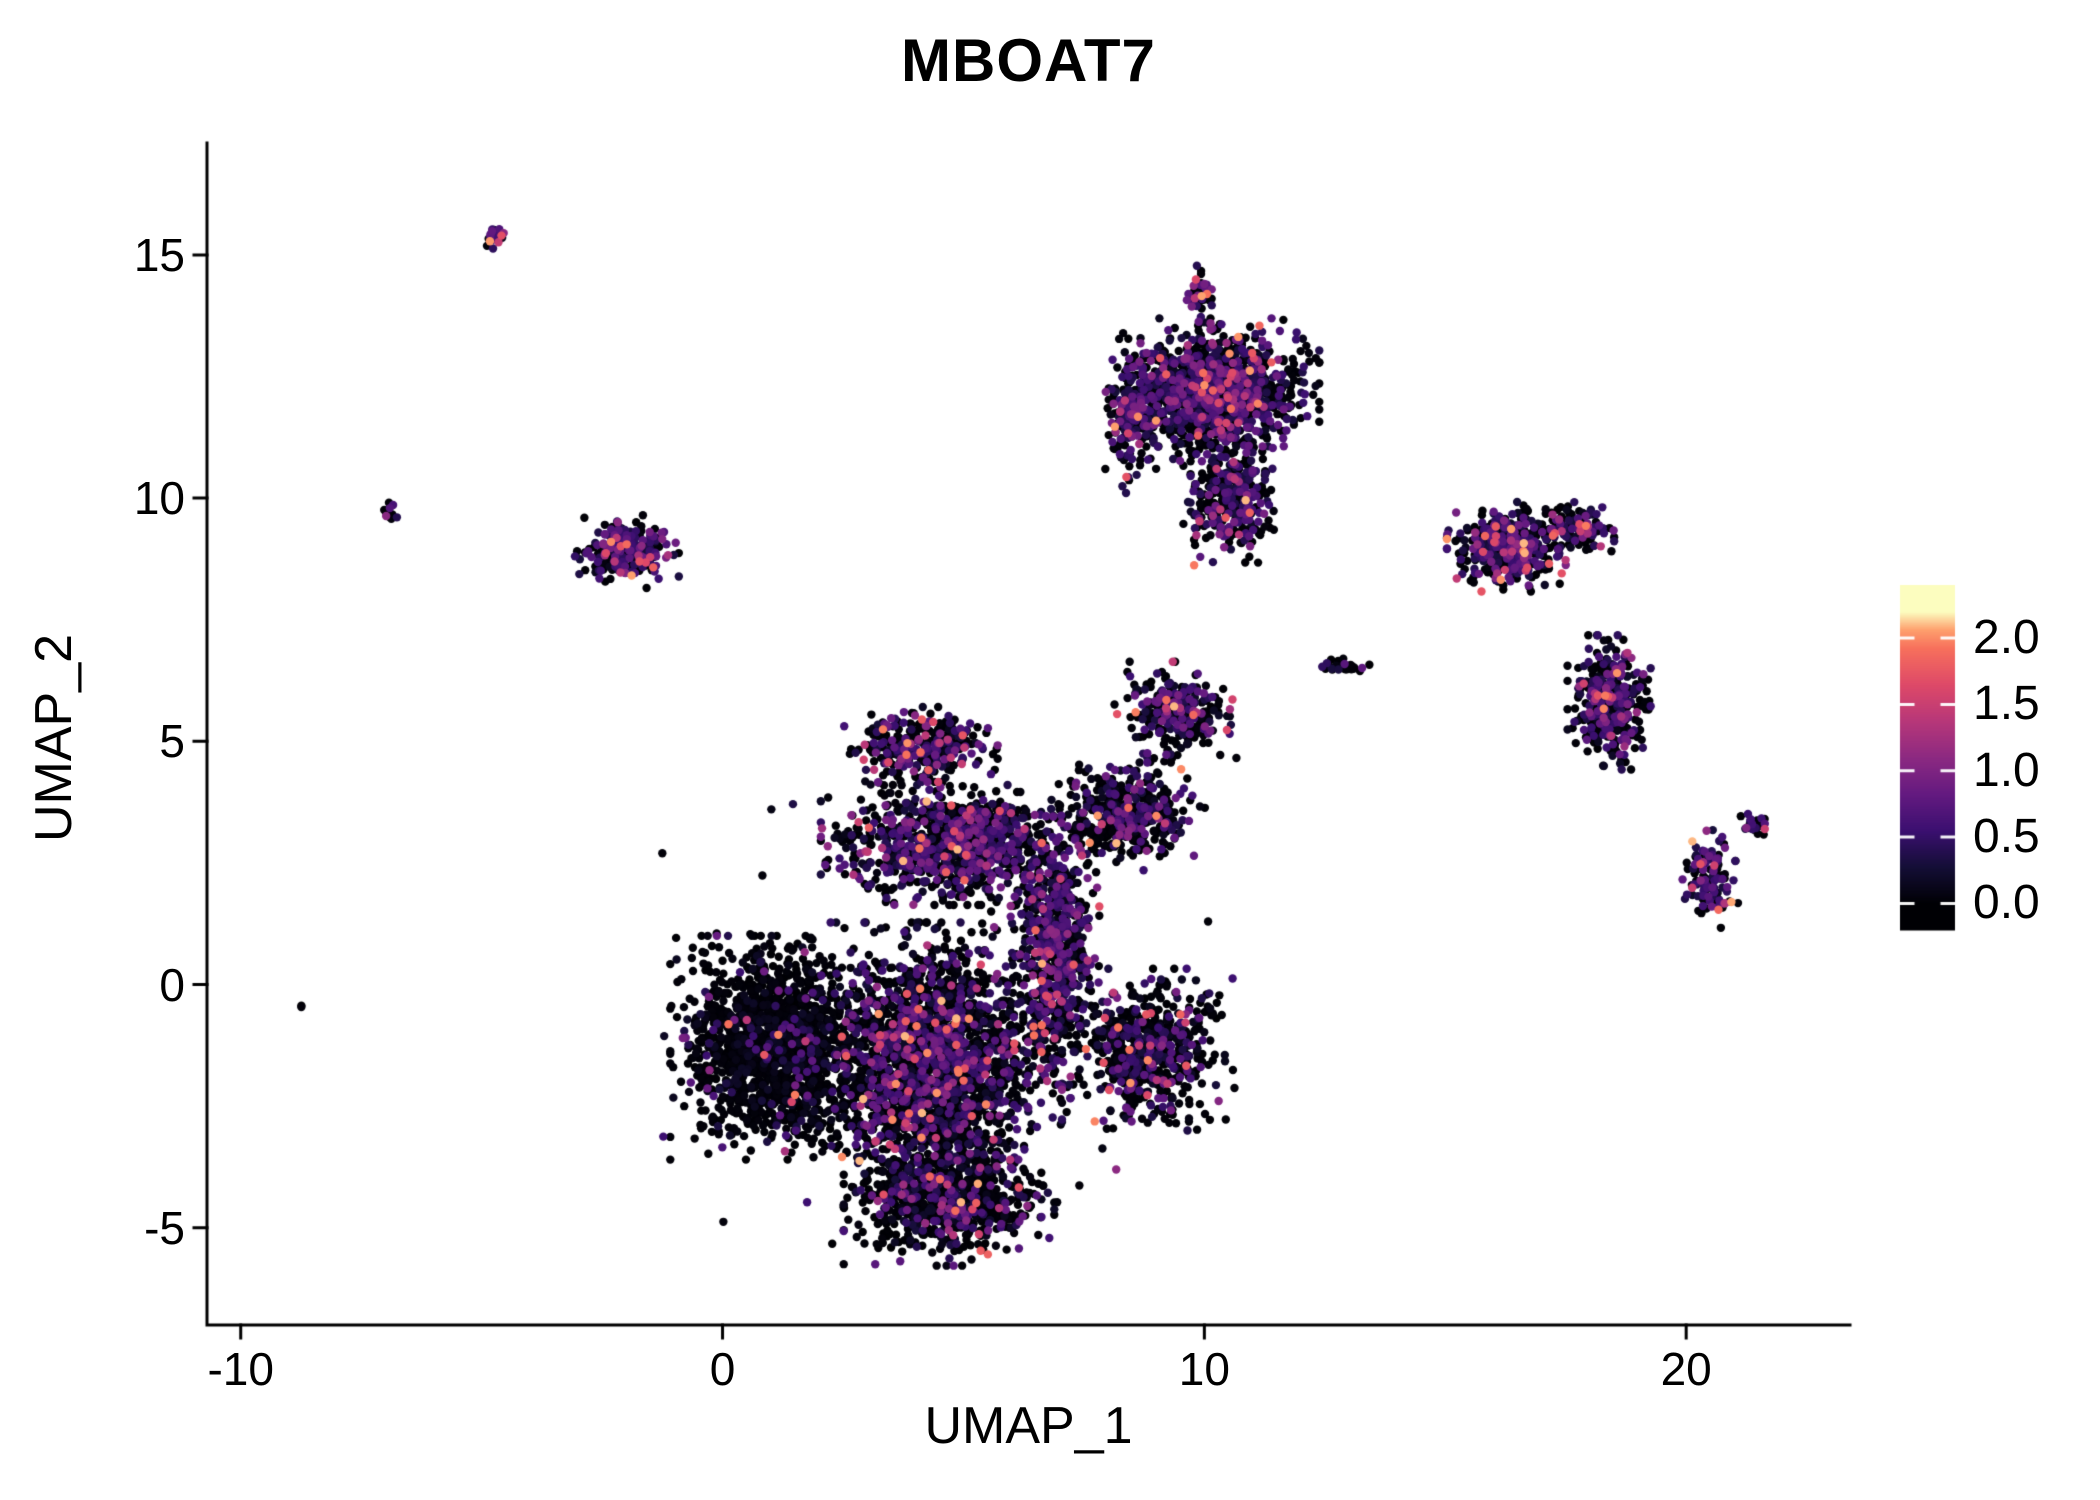 The image size is (2100, 1500). Describe the element at coordinates (2006, 837) in the screenshot. I see `colorbar-tick-label: 0.5` at that location.